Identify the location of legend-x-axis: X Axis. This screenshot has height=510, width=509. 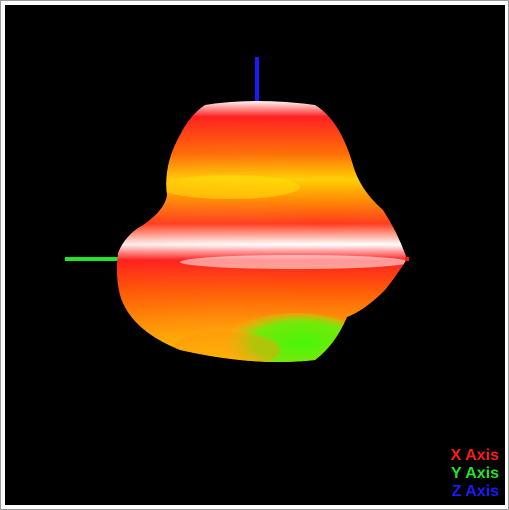
(474, 455).